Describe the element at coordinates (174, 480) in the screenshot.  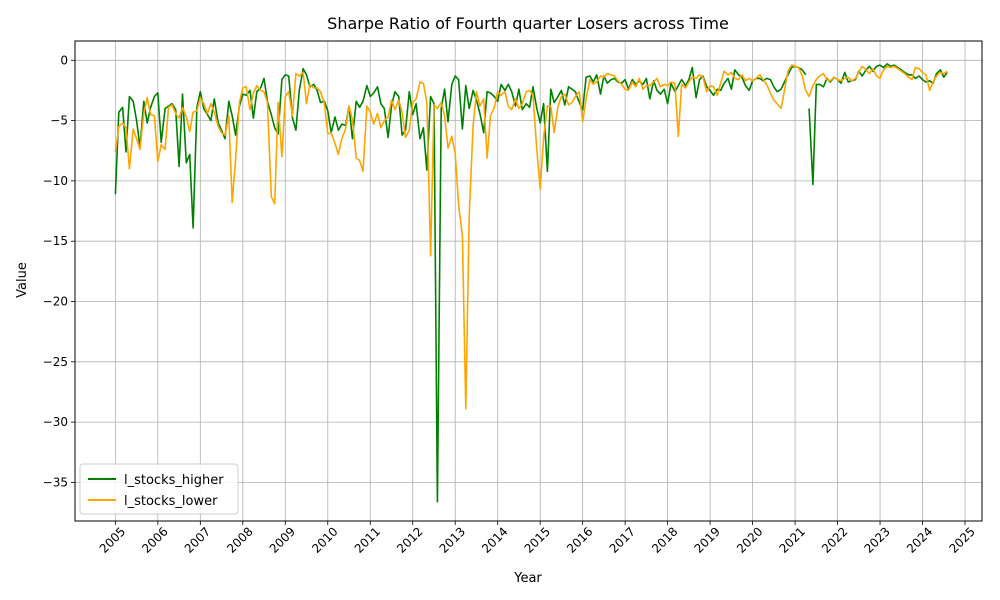
I see `legend-label-higher: l_stocks_higher` at that location.